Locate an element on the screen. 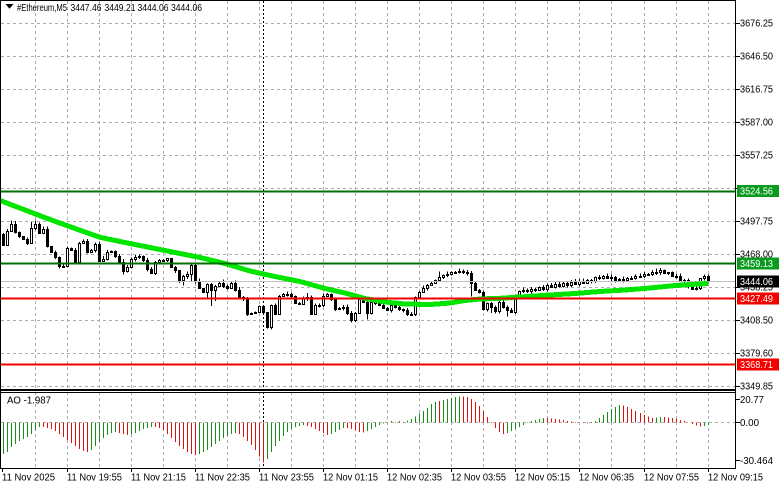  svg-text: 12 Nov 07:55 is located at coordinates (671, 478).